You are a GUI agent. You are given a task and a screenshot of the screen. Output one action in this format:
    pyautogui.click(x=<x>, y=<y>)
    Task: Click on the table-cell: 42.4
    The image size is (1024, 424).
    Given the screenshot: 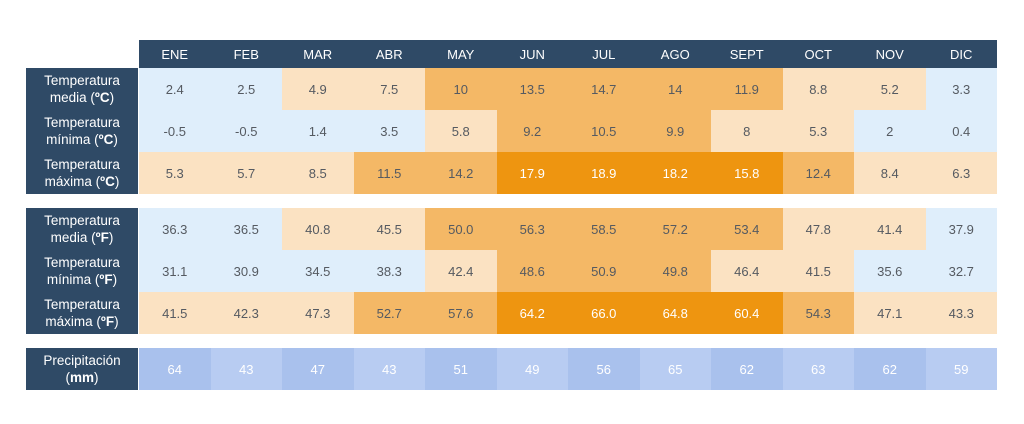 What is the action you would take?
    pyautogui.click(x=461, y=271)
    